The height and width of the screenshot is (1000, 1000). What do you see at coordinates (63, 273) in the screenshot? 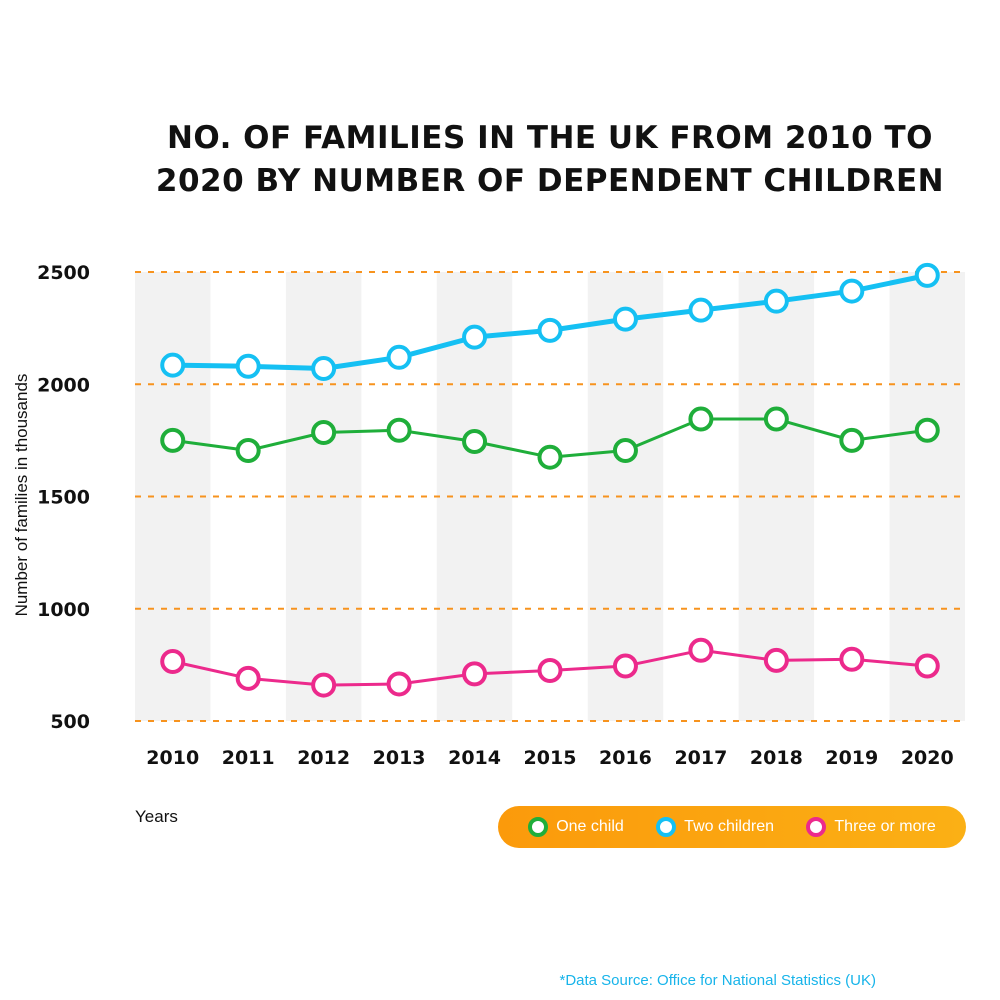
I see `y-tick-label: 2500` at bounding box center [63, 273].